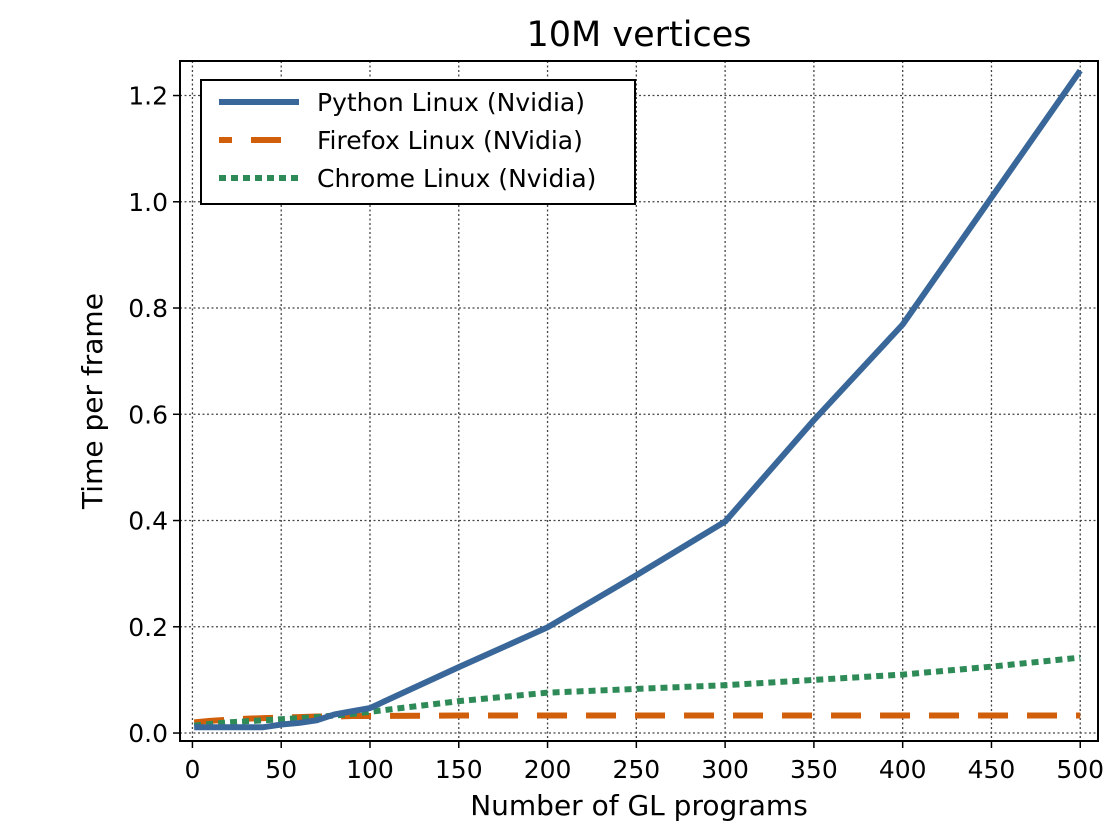  Describe the element at coordinates (148, 202) in the screenshot. I see `y-tick-label: 1.0` at that location.